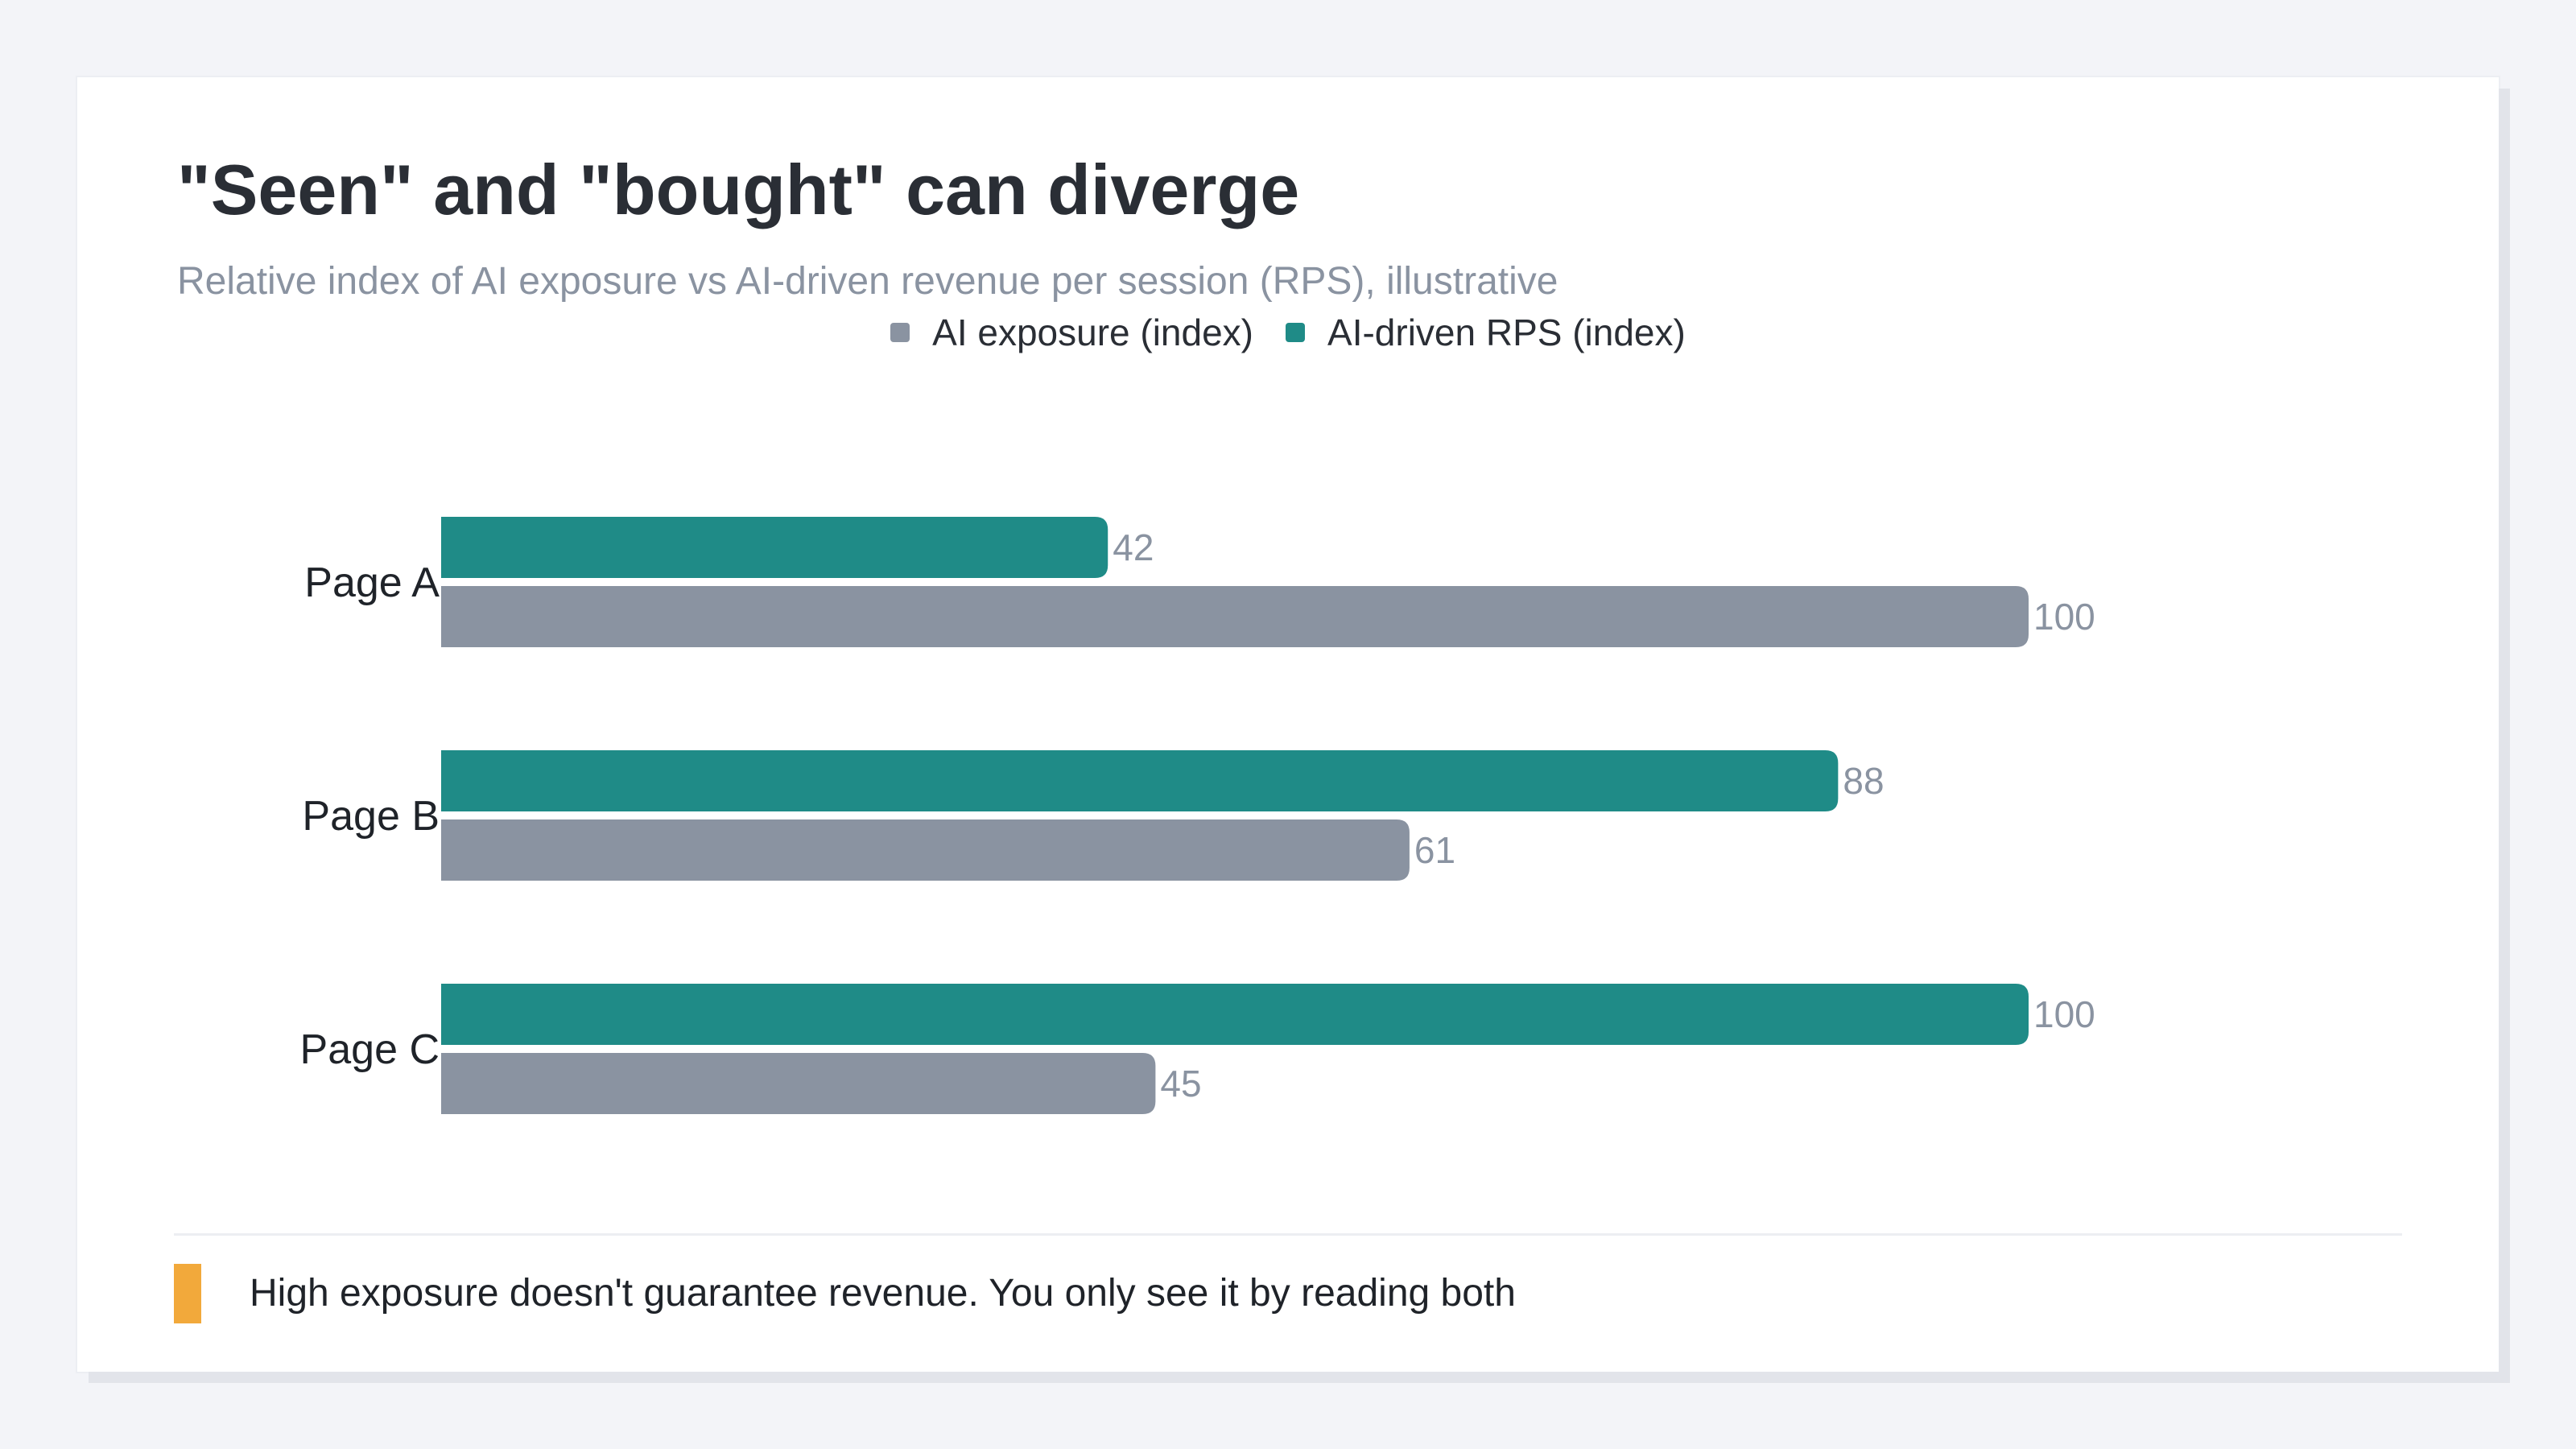 This screenshot has height=1449, width=2576. I want to click on data-label: 61, so click(1434, 850).